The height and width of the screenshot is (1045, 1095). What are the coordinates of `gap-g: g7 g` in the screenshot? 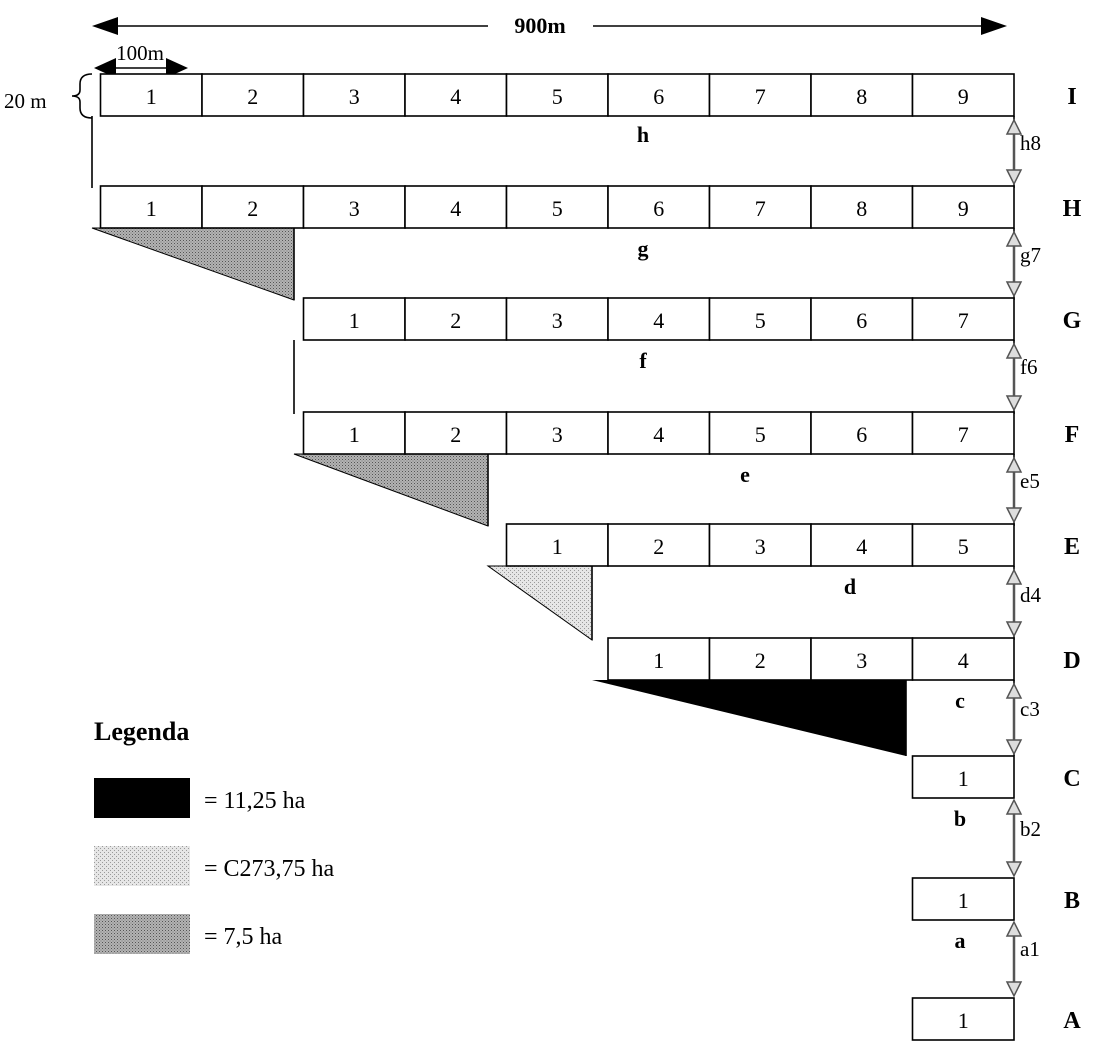 It's located at (839, 264).